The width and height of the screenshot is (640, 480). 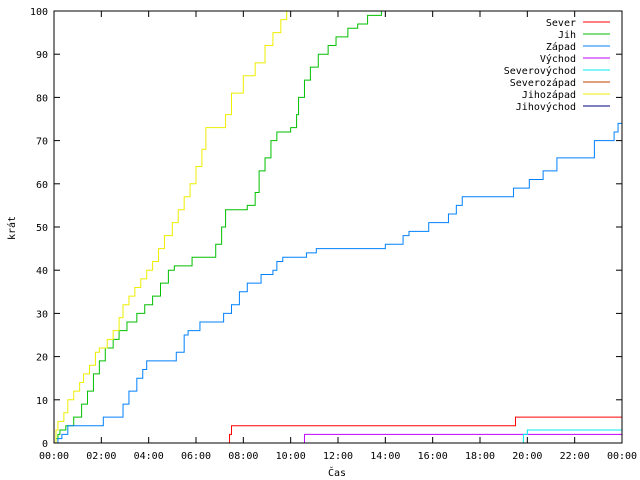 What do you see at coordinates (42, 271) in the screenshot?
I see `y-tick-label: 40` at bounding box center [42, 271].